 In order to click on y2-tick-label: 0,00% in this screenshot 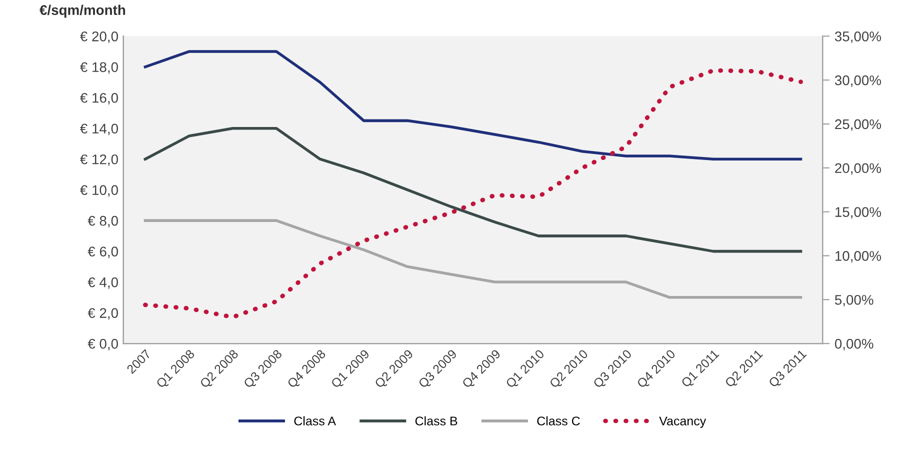, I will do `click(854, 344)`.